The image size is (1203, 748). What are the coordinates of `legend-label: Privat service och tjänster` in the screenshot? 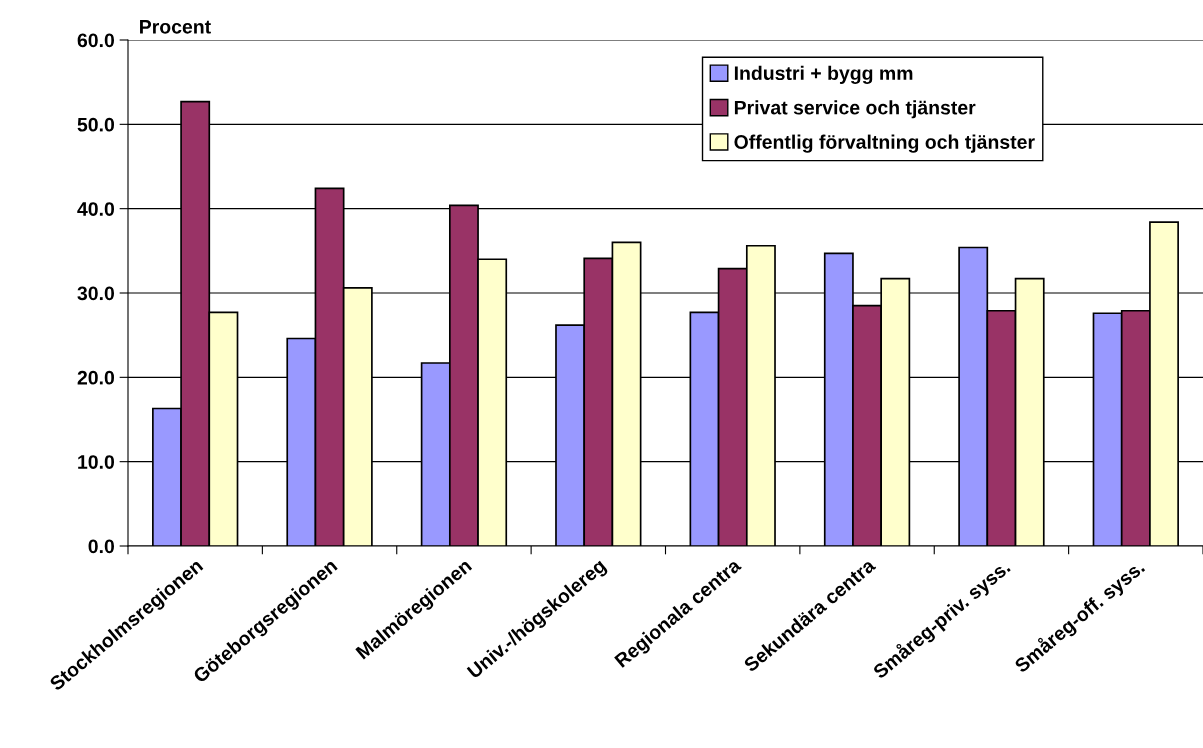 It's located at (855, 109).